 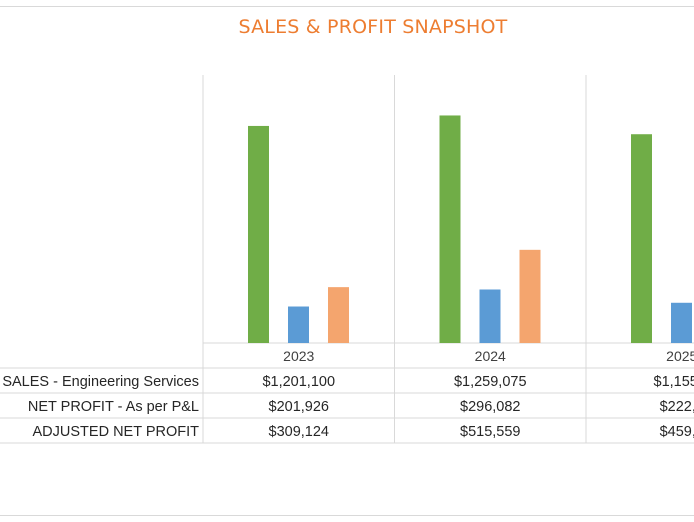 I want to click on table-cell-value: $296,082, so click(x=490, y=407).